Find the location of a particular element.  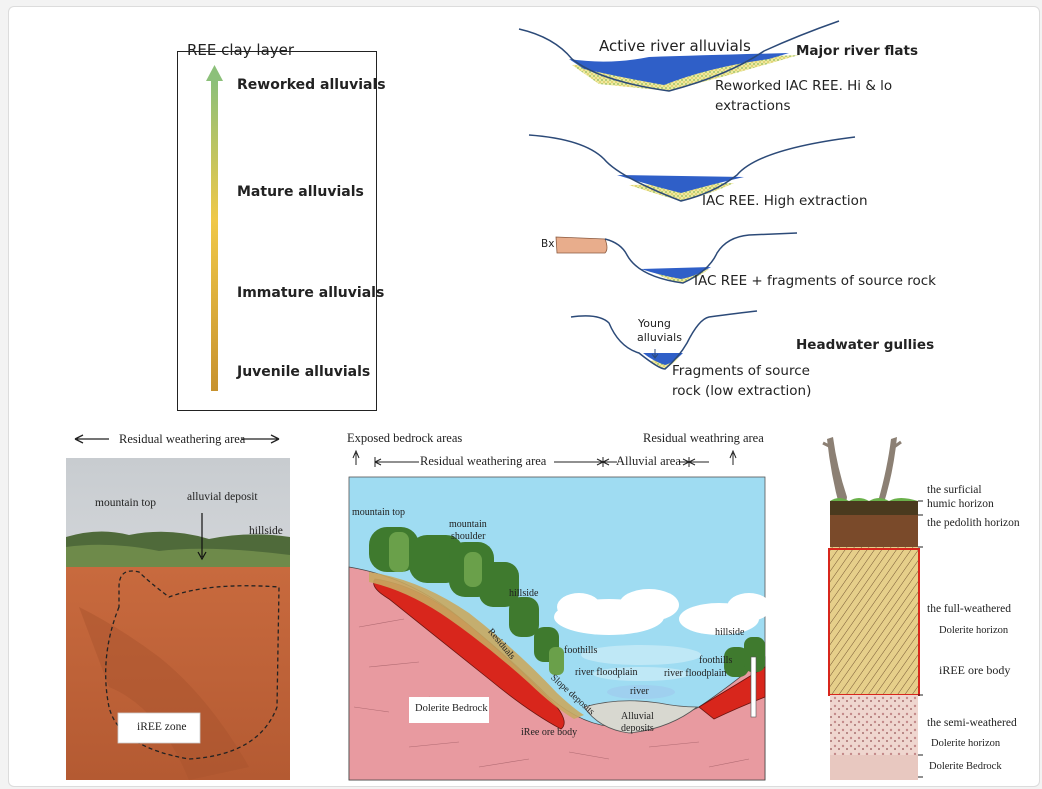

legend-gradient-bar is located at coordinates (214, 236).